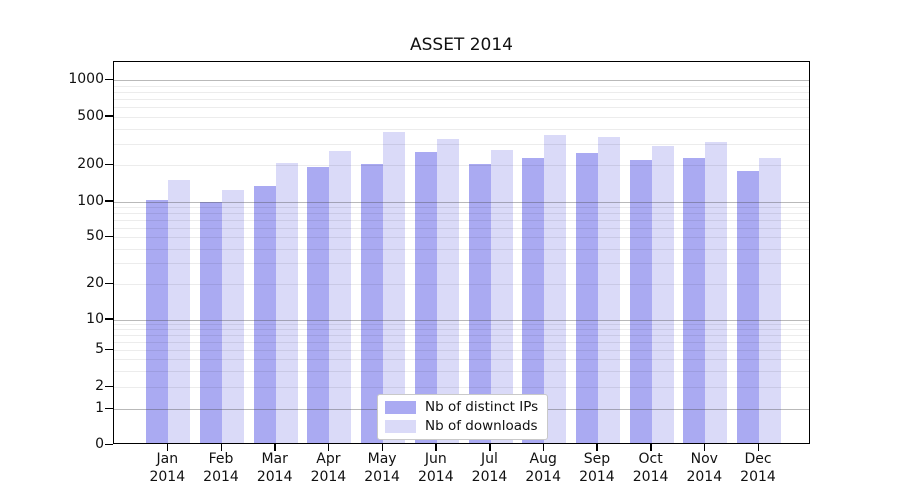  What do you see at coordinates (650, 468) in the screenshot?
I see `x-tick-label-oct: Oct 2014` at bounding box center [650, 468].